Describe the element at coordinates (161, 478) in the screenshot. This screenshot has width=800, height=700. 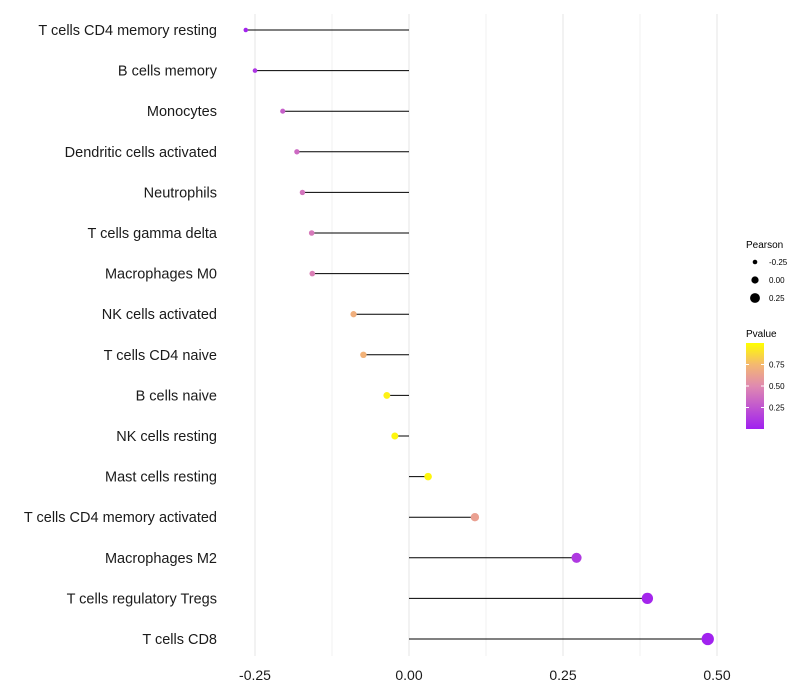
I see `y-tick-label: Mast cells resting` at that location.